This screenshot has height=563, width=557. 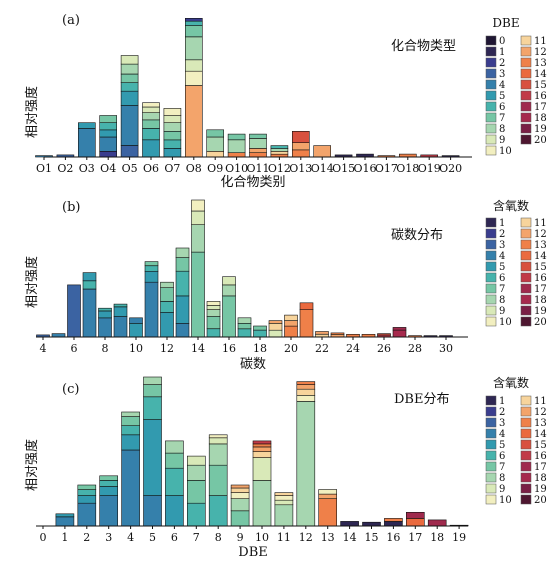 What do you see at coordinates (64, 537) in the screenshot?
I see `x-tick-label: 1` at bounding box center [64, 537].